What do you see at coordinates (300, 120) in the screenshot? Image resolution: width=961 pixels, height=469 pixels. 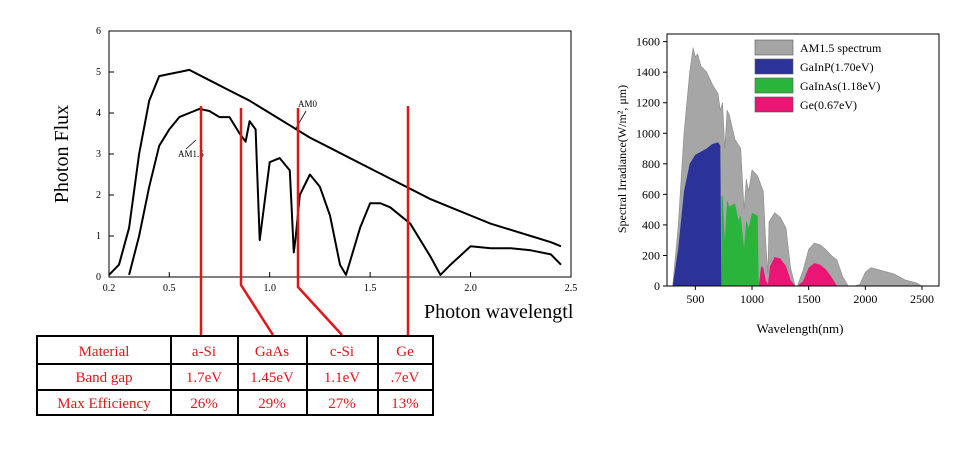 I see `am0-pointer` at bounding box center [300, 120].